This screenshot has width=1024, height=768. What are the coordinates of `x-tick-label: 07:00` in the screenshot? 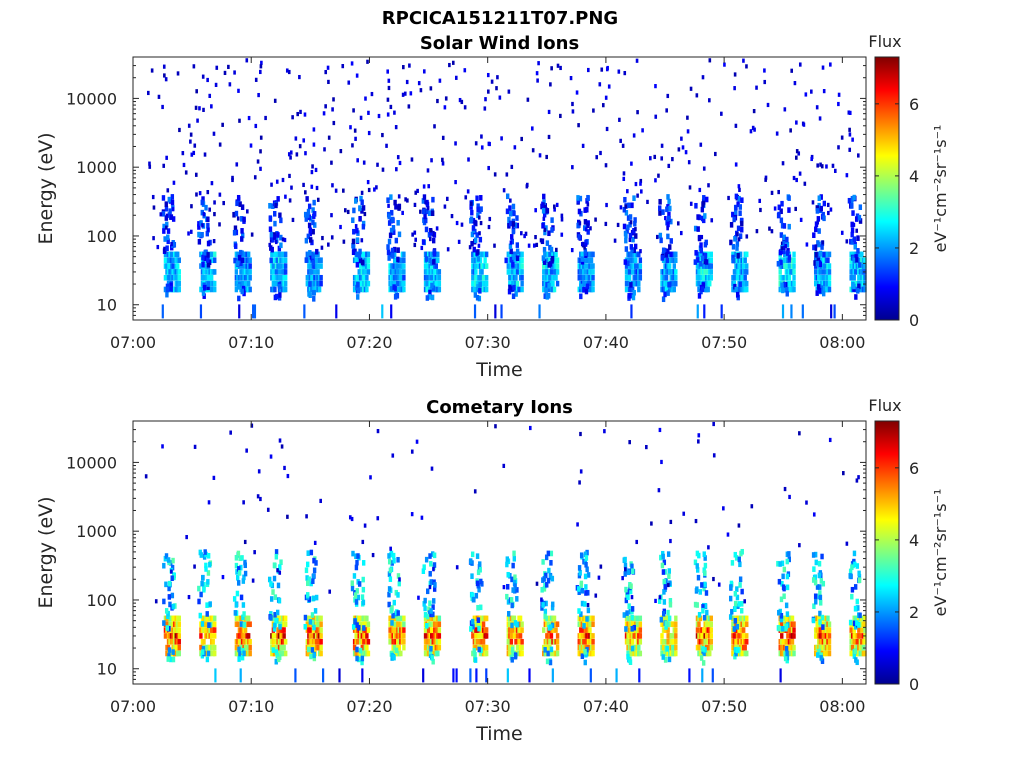 It's located at (133, 706).